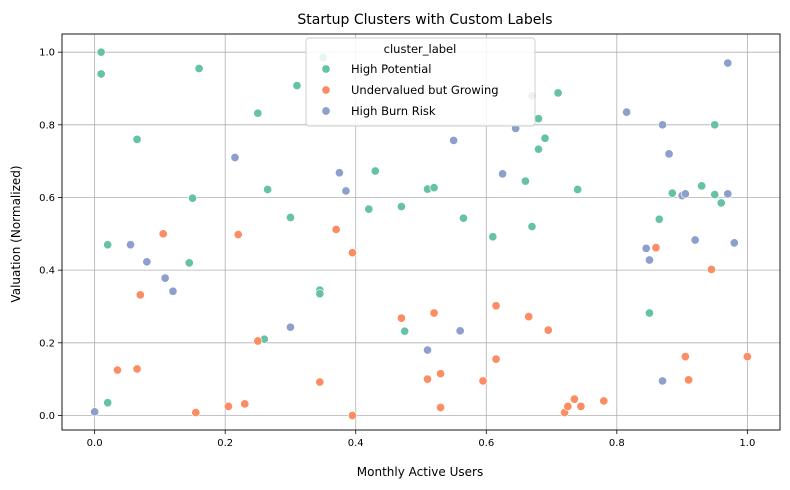 The width and height of the screenshot is (790, 490). What do you see at coordinates (47, 271) in the screenshot?
I see `y-tick-label: 0.4` at bounding box center [47, 271].